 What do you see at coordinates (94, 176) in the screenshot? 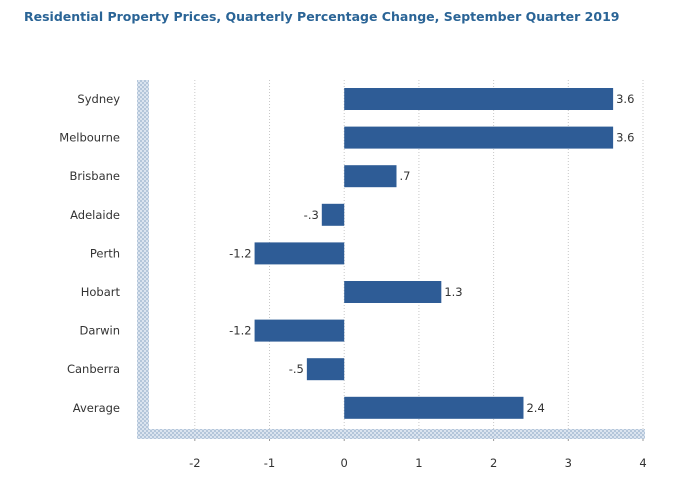
I see `category-label: Brisbane` at bounding box center [94, 176].